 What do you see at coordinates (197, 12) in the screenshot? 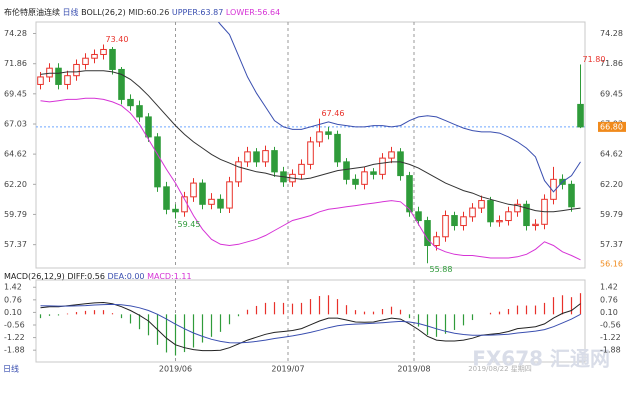
I see `legend-entry: UPPER:63.87` at bounding box center [197, 12].